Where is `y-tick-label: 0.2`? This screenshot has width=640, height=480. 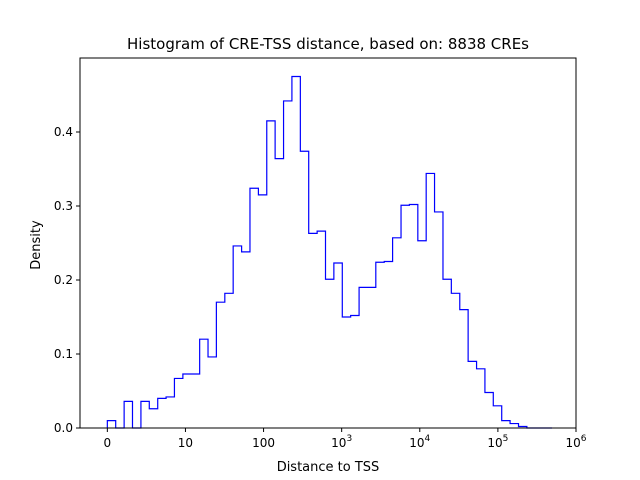 y-tick-label: 0.2 is located at coordinates (63, 280).